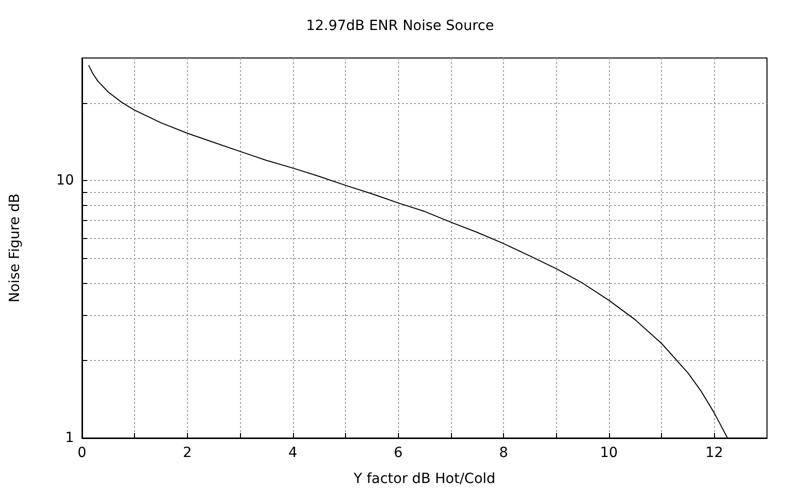 Image resolution: width=800 pixels, height=500 pixels. What do you see at coordinates (69, 438) in the screenshot?
I see `y-tick-label: 1` at bounding box center [69, 438].